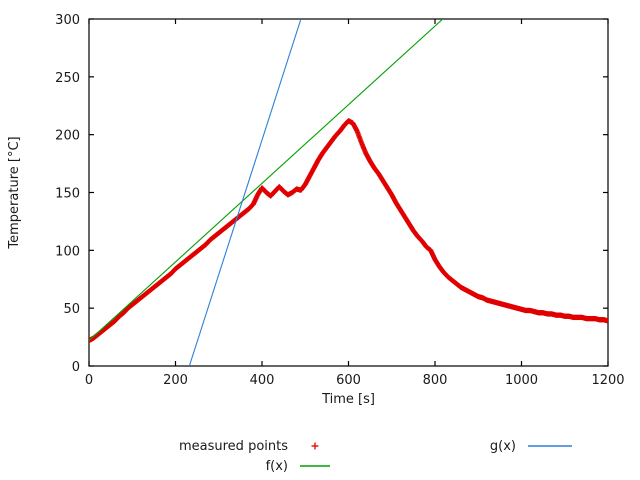 The width and height of the screenshot is (640, 480). What do you see at coordinates (67, 194) in the screenshot?
I see `y-tick-label: 150` at bounding box center [67, 194].